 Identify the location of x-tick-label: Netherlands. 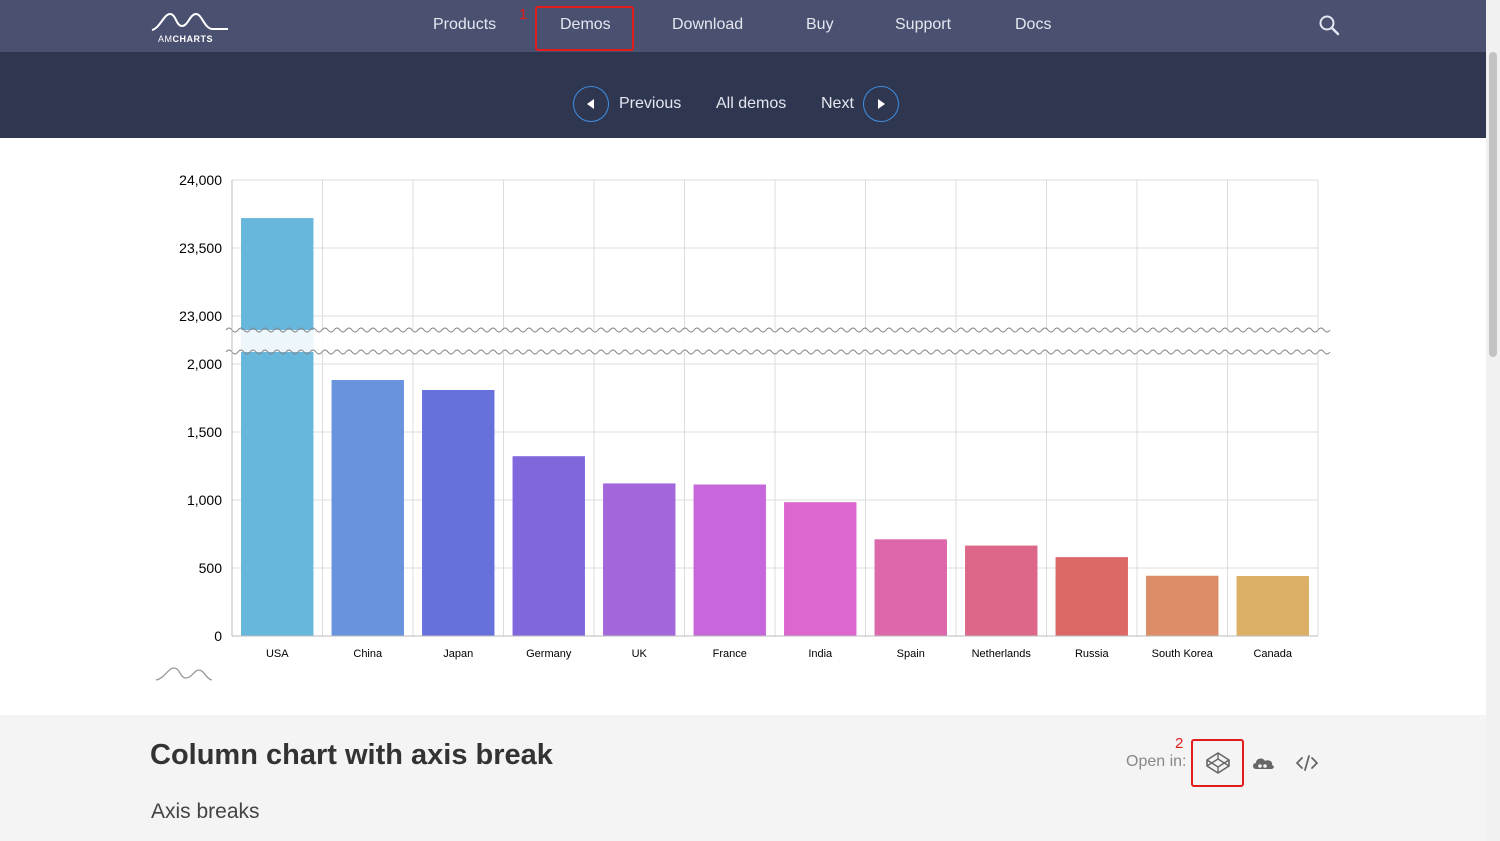
(1002, 654).